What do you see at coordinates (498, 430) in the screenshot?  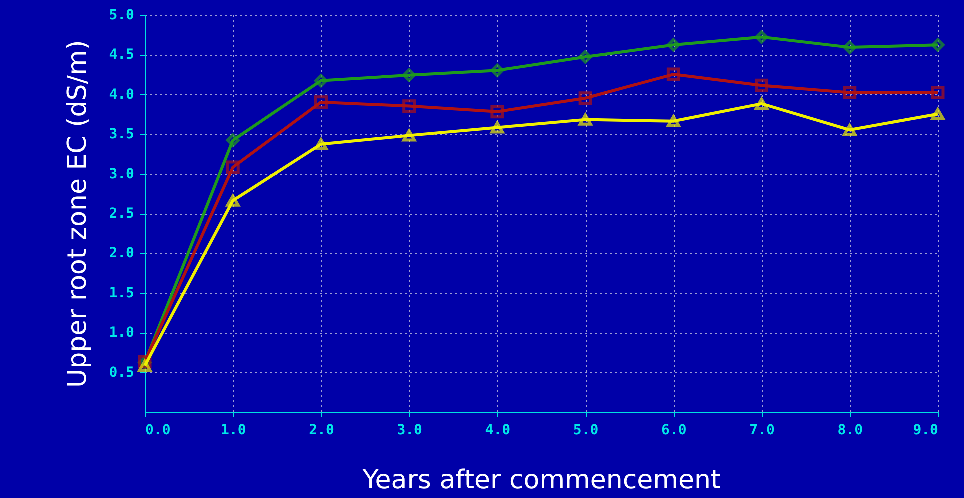 I see `x-tick-label: 4.0` at bounding box center [498, 430].